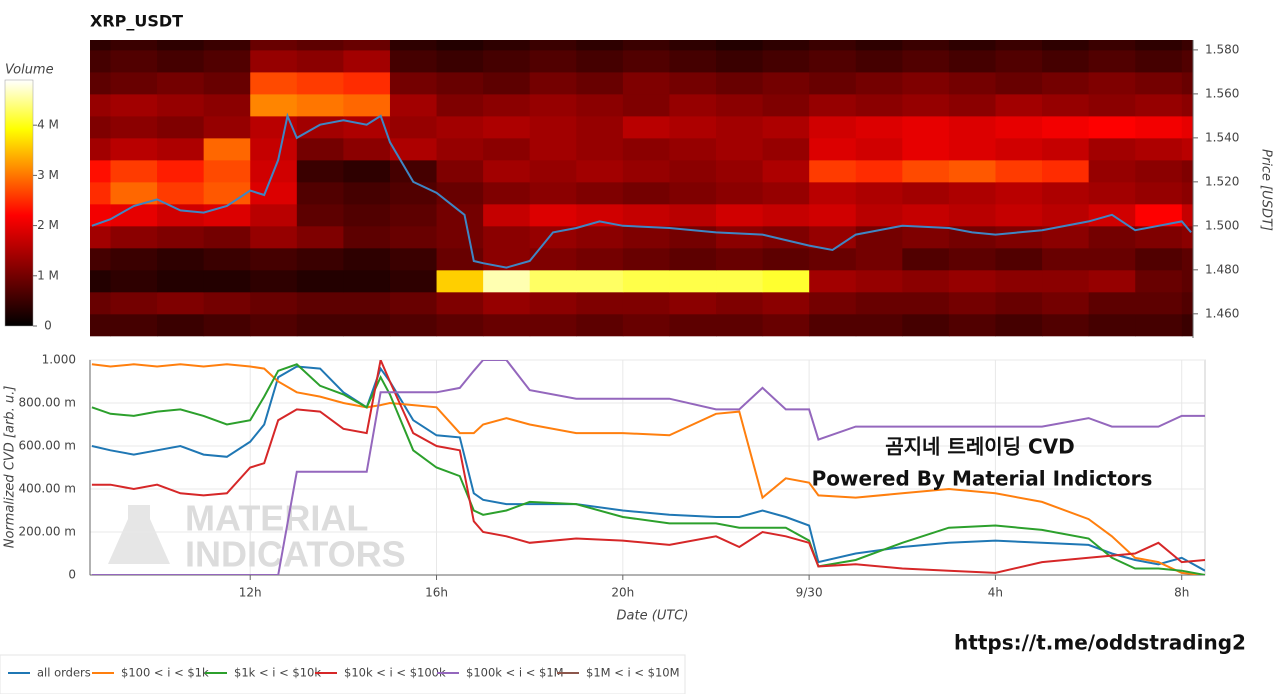  Describe the element at coordinates (622, 593) in the screenshot. I see `x-tick-label: 20h` at that location.